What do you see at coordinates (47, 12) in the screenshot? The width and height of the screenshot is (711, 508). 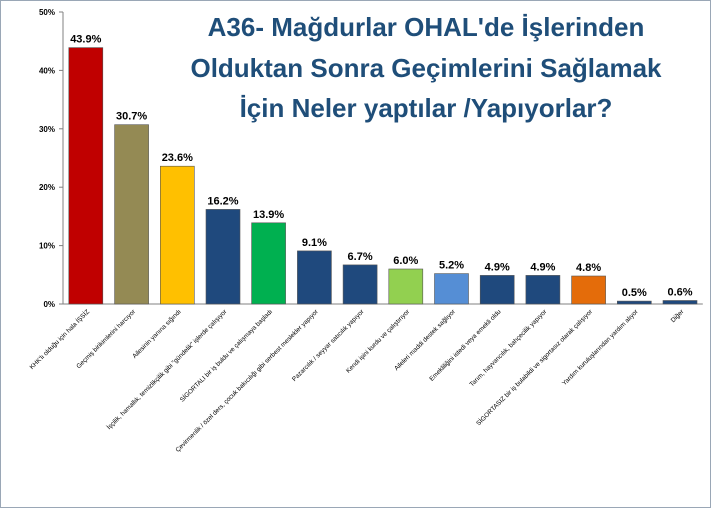 I see `y-tick-label: 50%` at bounding box center [47, 12].